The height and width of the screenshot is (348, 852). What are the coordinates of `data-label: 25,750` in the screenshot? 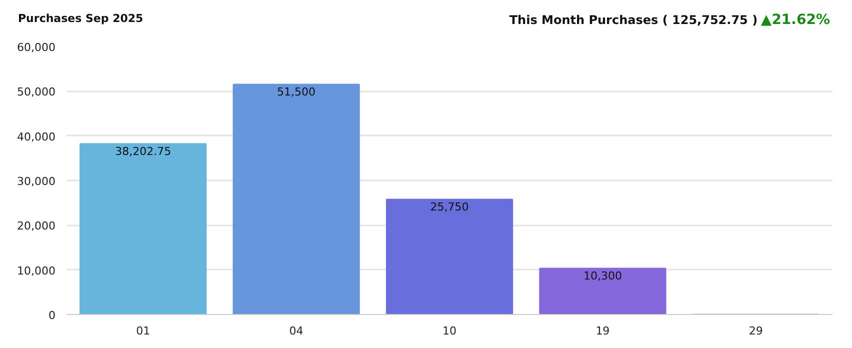 It's located at (449, 207).